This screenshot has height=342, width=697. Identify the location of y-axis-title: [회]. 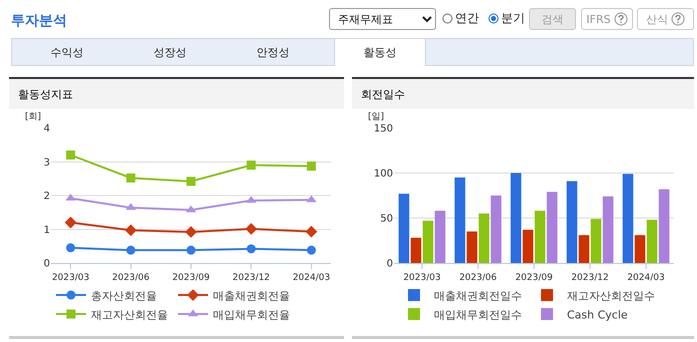
(33, 117).